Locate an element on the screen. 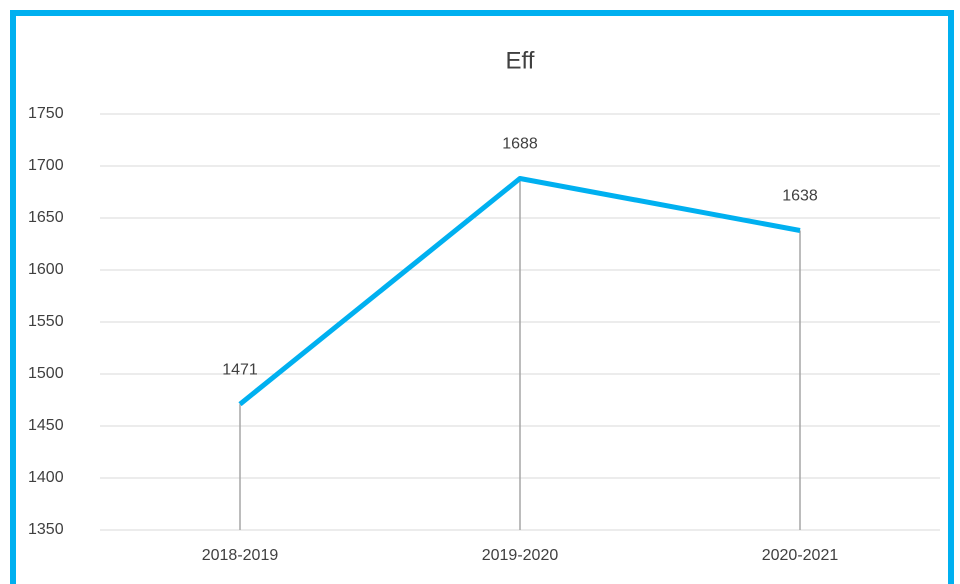  y-tick-label: 1750 is located at coordinates (46, 113).